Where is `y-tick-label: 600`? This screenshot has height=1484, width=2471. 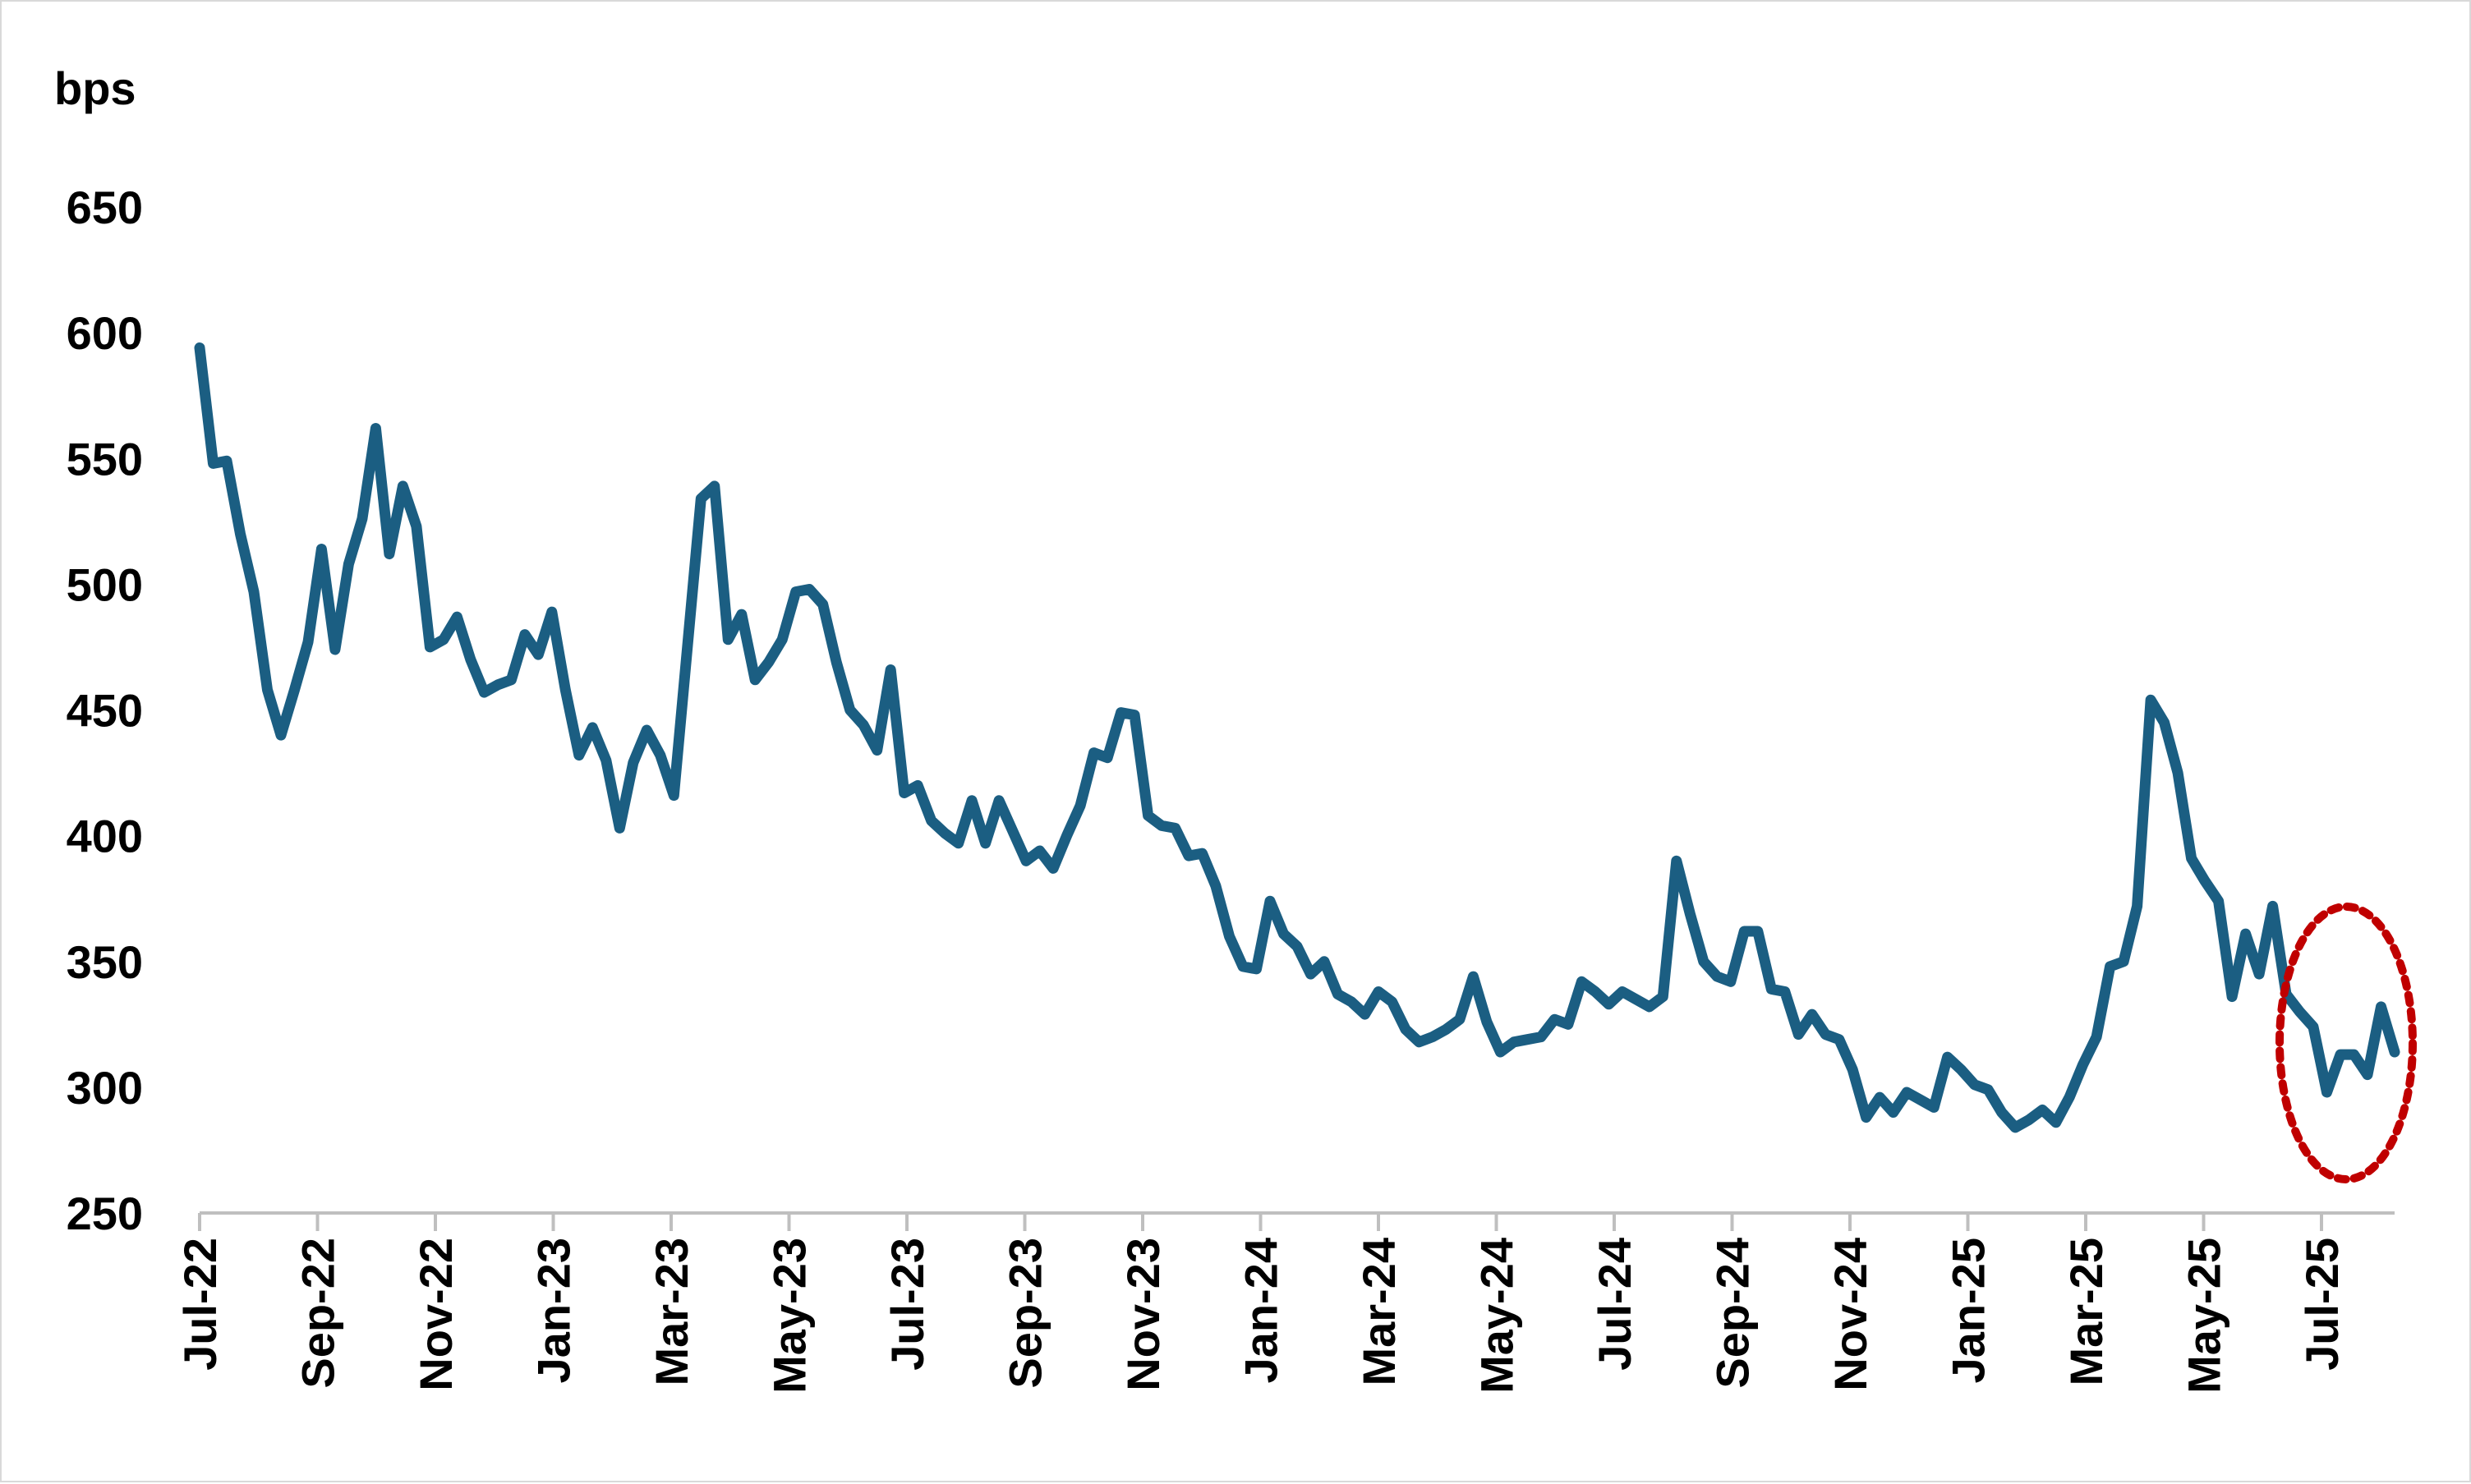 y-tick-label: 600 is located at coordinates (105, 333).